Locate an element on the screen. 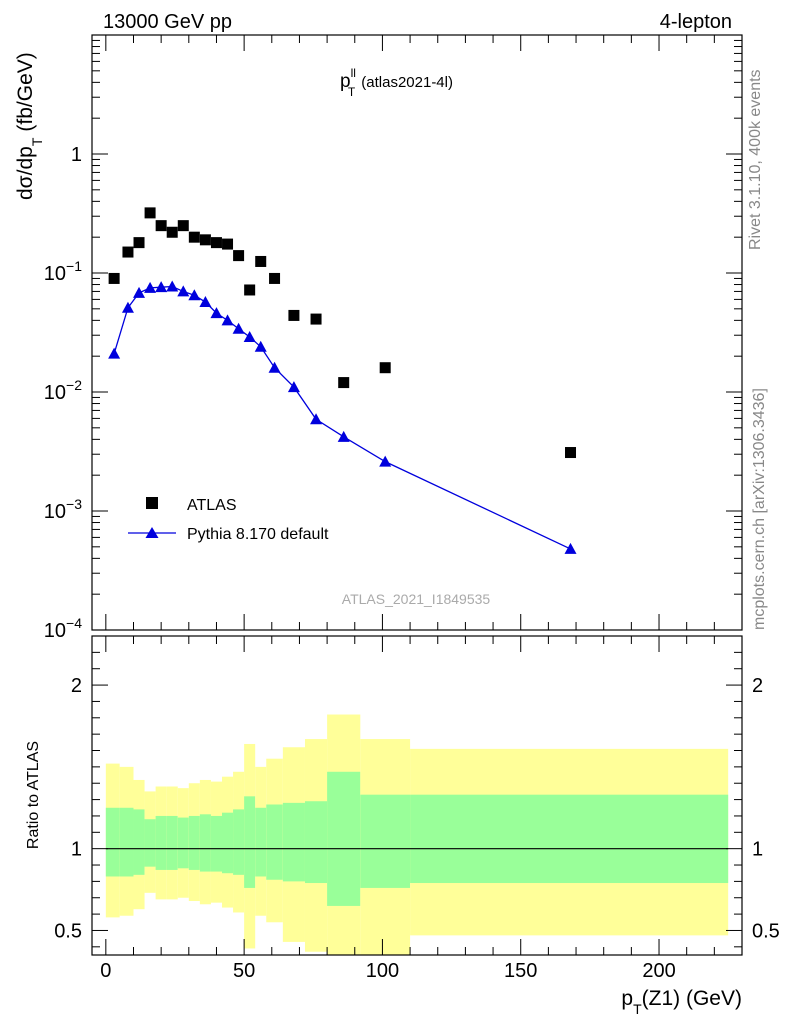 The width and height of the screenshot is (786, 1024). legend-entry-atlas: ATLAS is located at coordinates (212, 505).